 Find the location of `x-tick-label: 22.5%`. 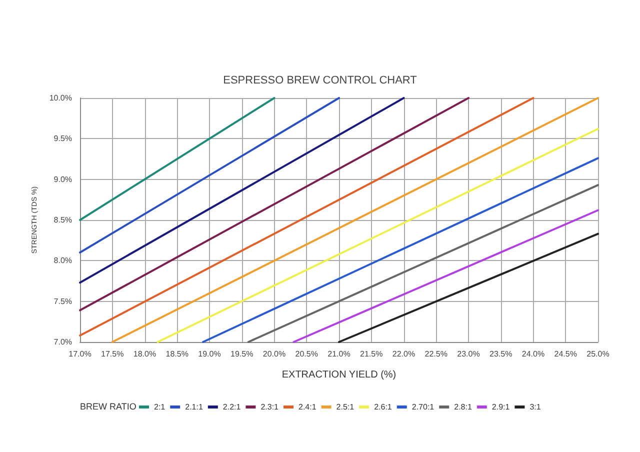

x-tick-label: 22.5% is located at coordinates (436, 354).